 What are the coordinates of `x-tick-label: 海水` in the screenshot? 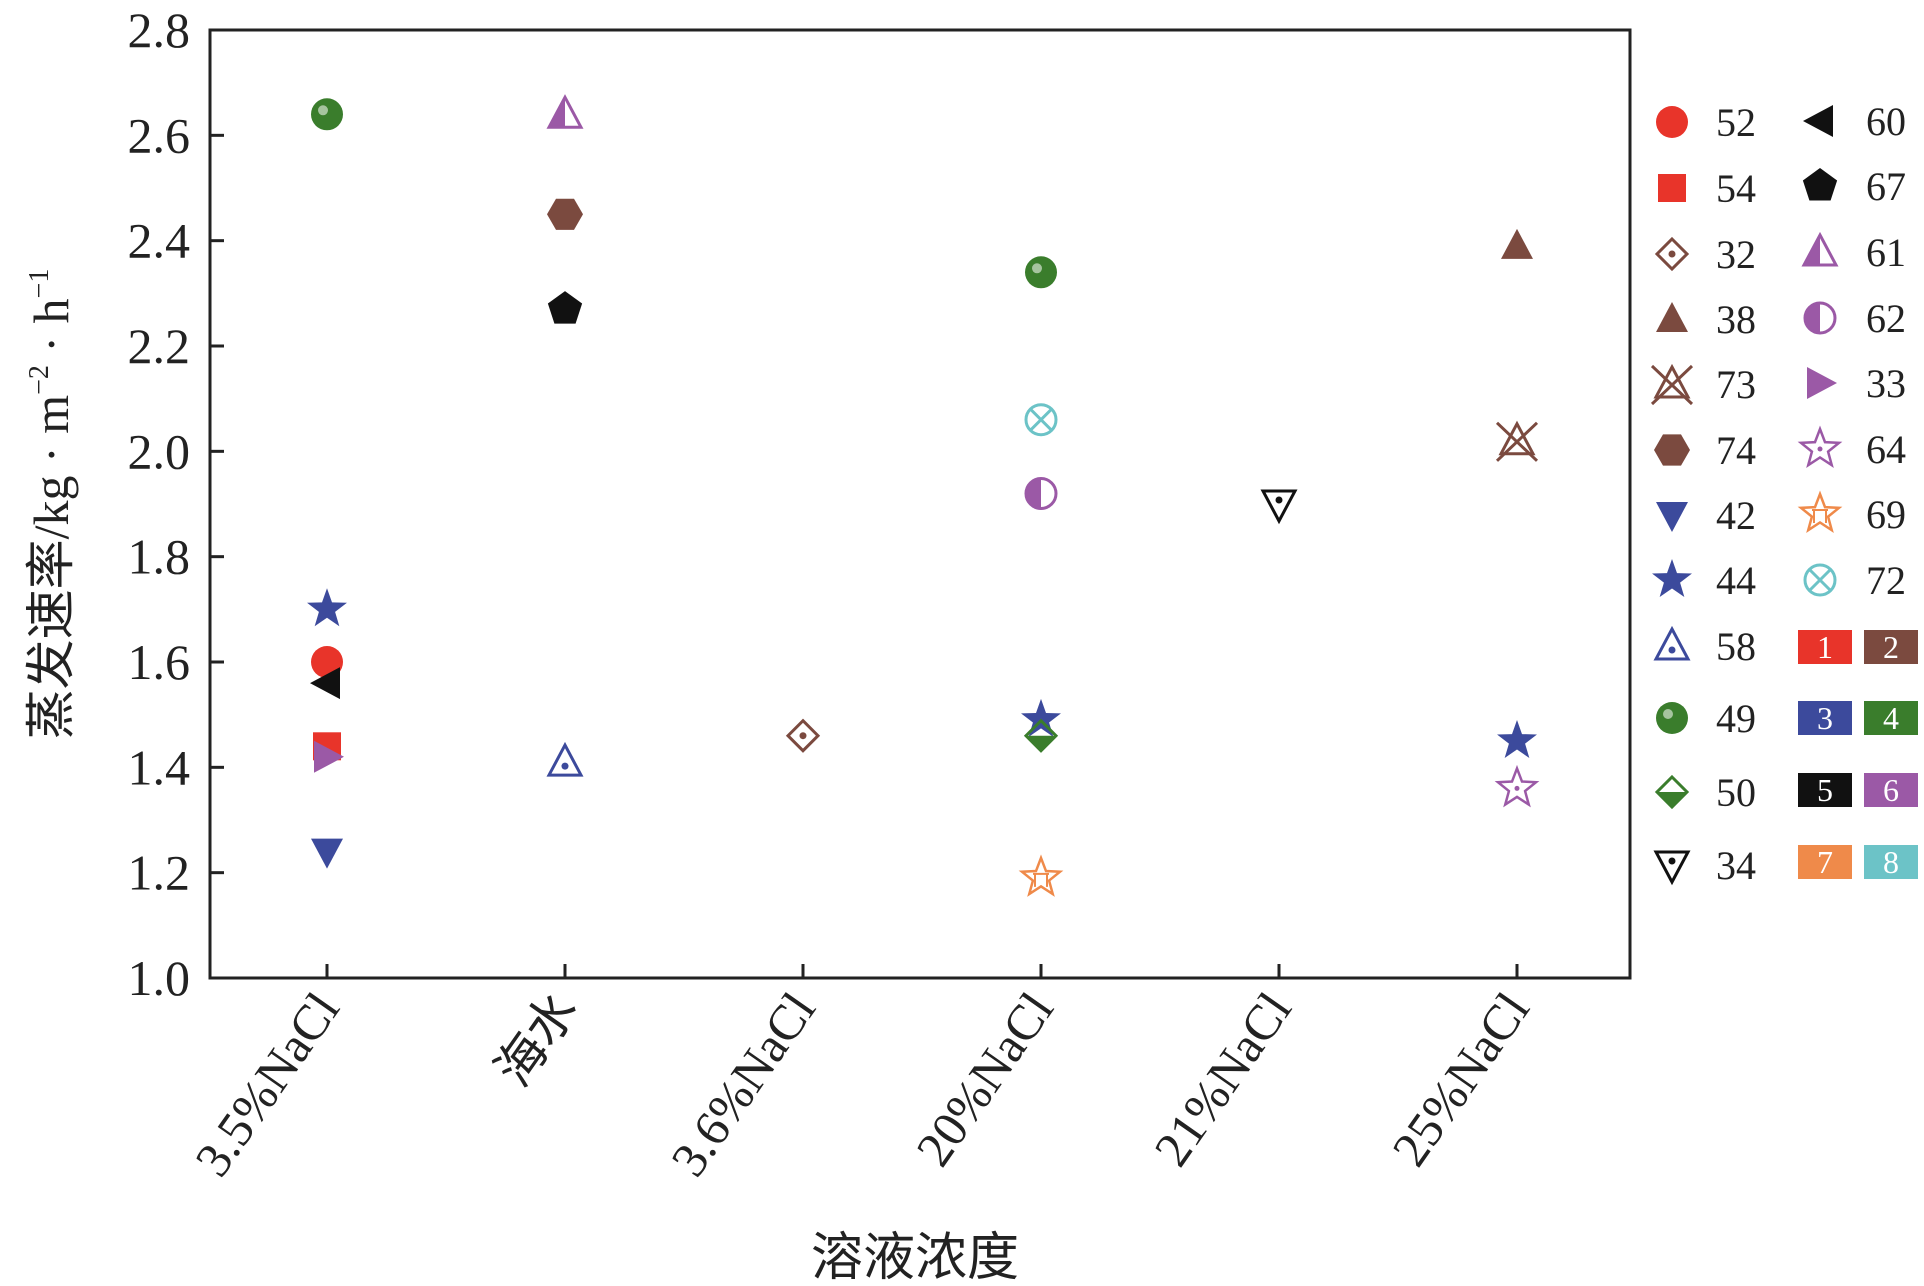 It's located at (536, 1039).